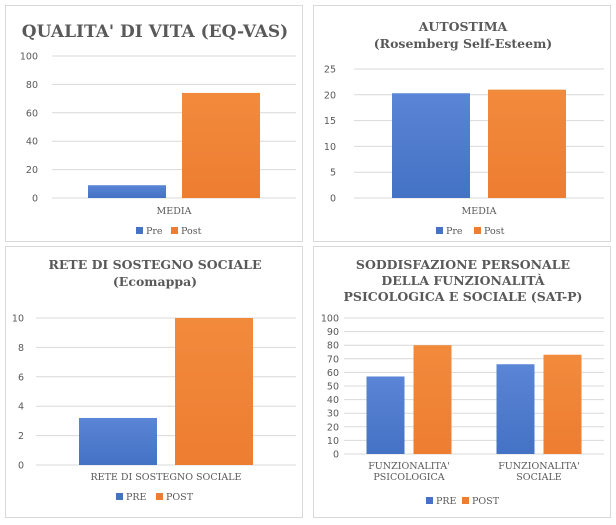 The height and width of the screenshot is (525, 616). Describe the element at coordinates (166, 477) in the screenshot. I see `category-label: RETE DI SOSTEGNO SOCIALE` at that location.